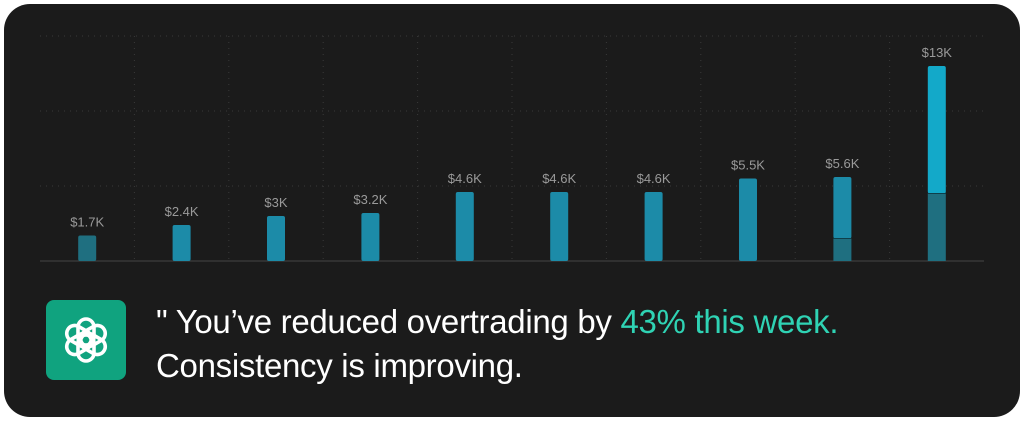 The image size is (1024, 421). I want to click on bar-value-label: $1.7K, so click(87, 222).